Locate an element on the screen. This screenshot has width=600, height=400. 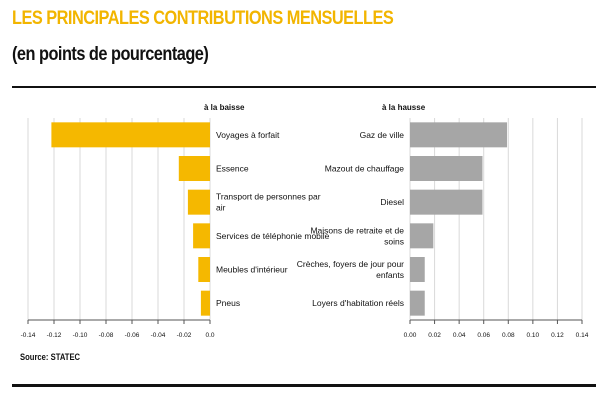
baisse-tick-label: 0.0 is located at coordinates (209, 335).